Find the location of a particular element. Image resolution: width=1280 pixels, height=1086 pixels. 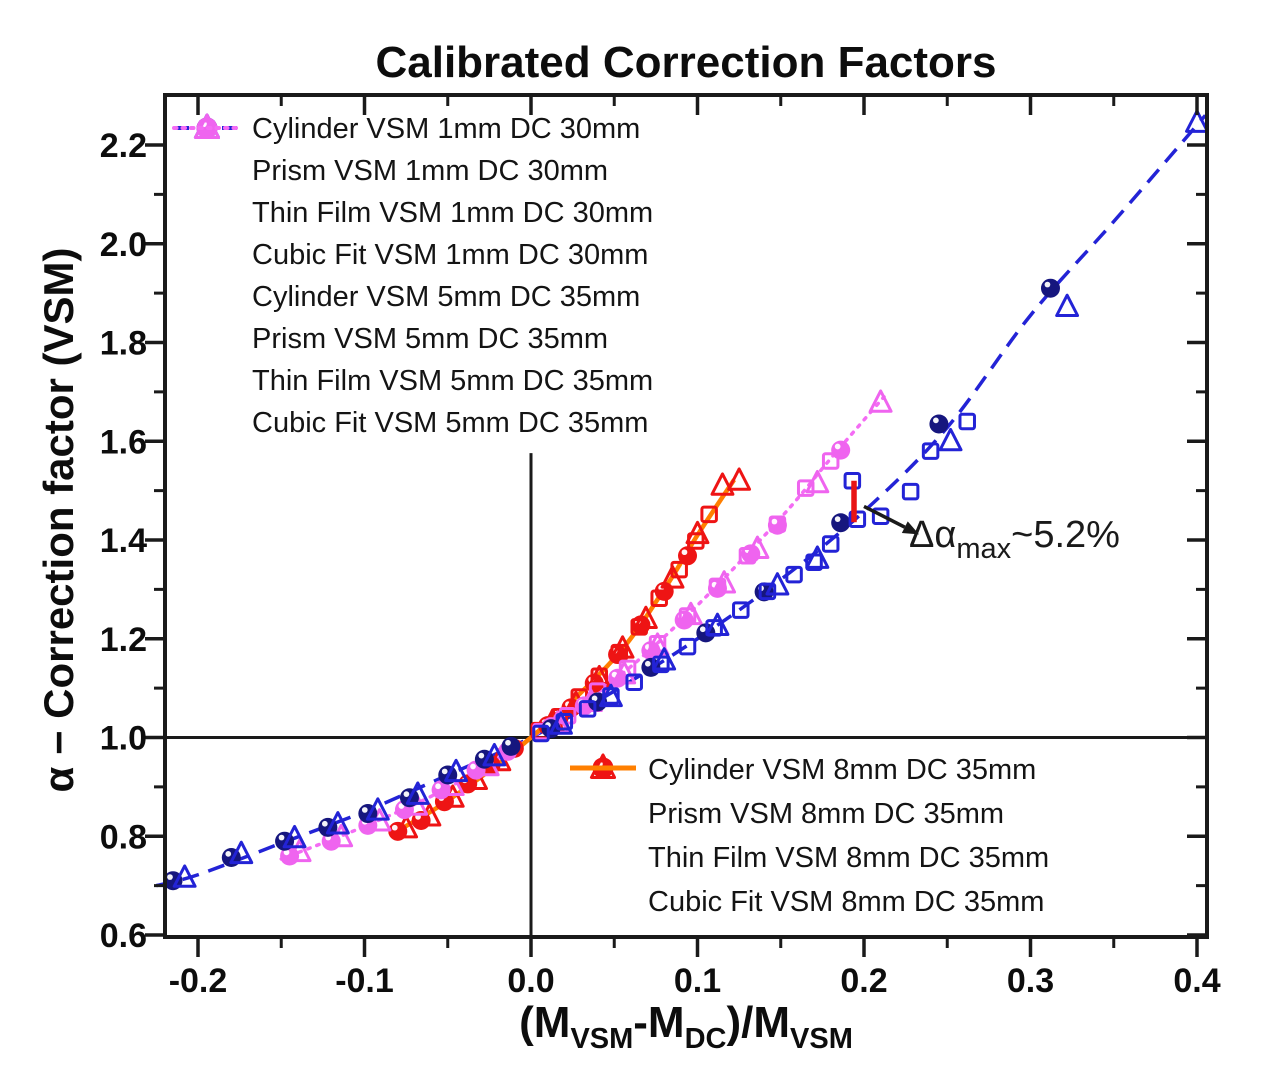

legend-label: Prism VSM 5mm DC 35mm is located at coordinates (430, 338).